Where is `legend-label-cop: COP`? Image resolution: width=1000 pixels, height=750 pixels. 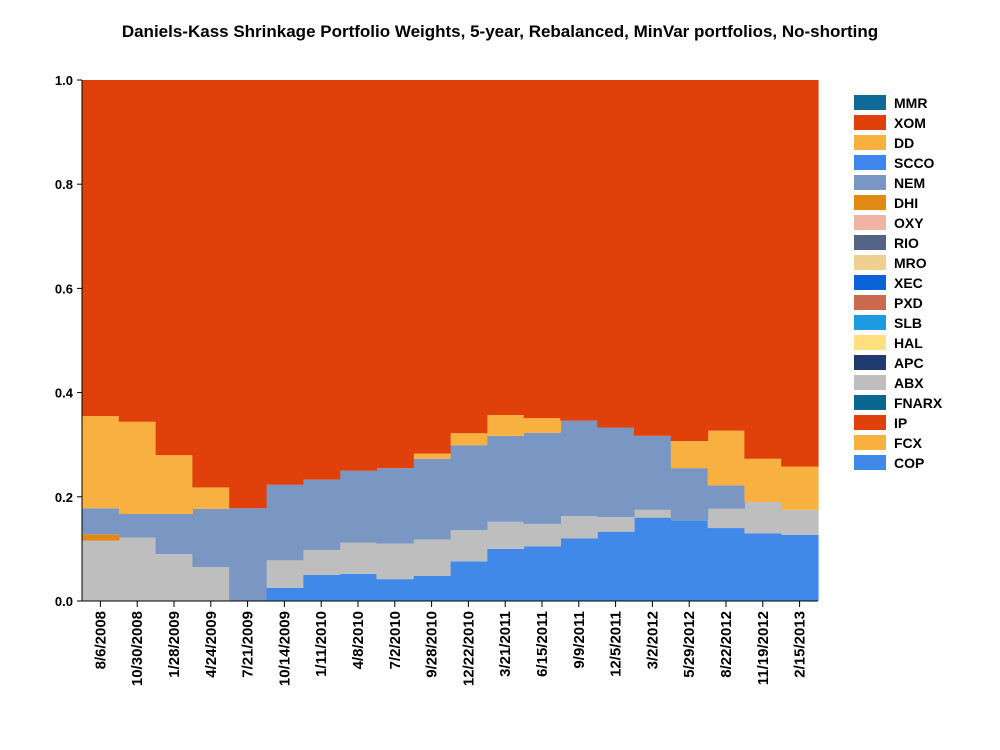
legend-label-cop: COP is located at coordinates (909, 463).